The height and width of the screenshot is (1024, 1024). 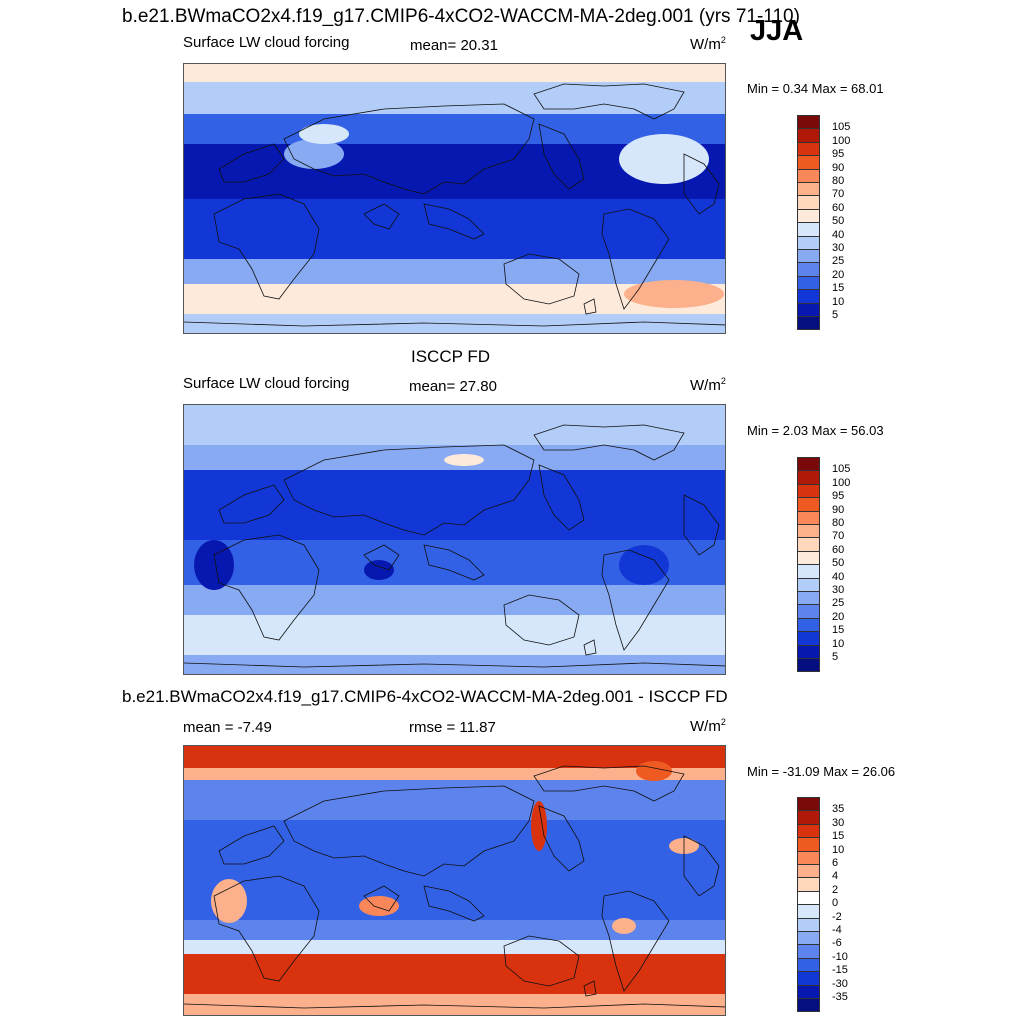 I want to click on colorbar-tick-label: 25, so click(x=838, y=261).